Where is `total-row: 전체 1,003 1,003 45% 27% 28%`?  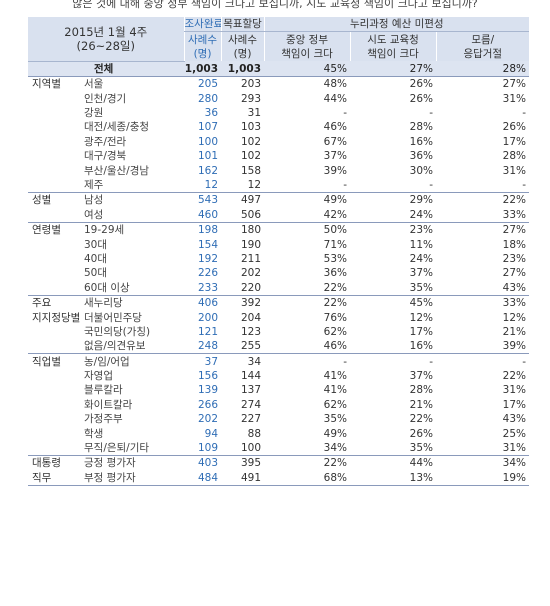
total-row: 전체 1,003 1,003 45% 27% 28% is located at coordinates (279, 69).